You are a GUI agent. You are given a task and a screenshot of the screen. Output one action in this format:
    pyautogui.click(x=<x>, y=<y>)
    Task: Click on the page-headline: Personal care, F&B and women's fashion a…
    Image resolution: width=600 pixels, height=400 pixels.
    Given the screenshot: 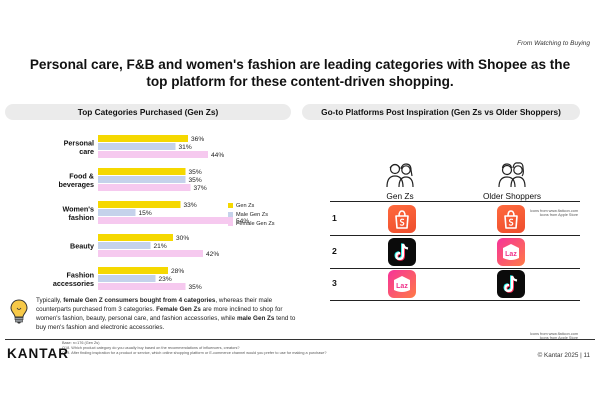 What is the action you would take?
    pyautogui.click(x=300, y=73)
    